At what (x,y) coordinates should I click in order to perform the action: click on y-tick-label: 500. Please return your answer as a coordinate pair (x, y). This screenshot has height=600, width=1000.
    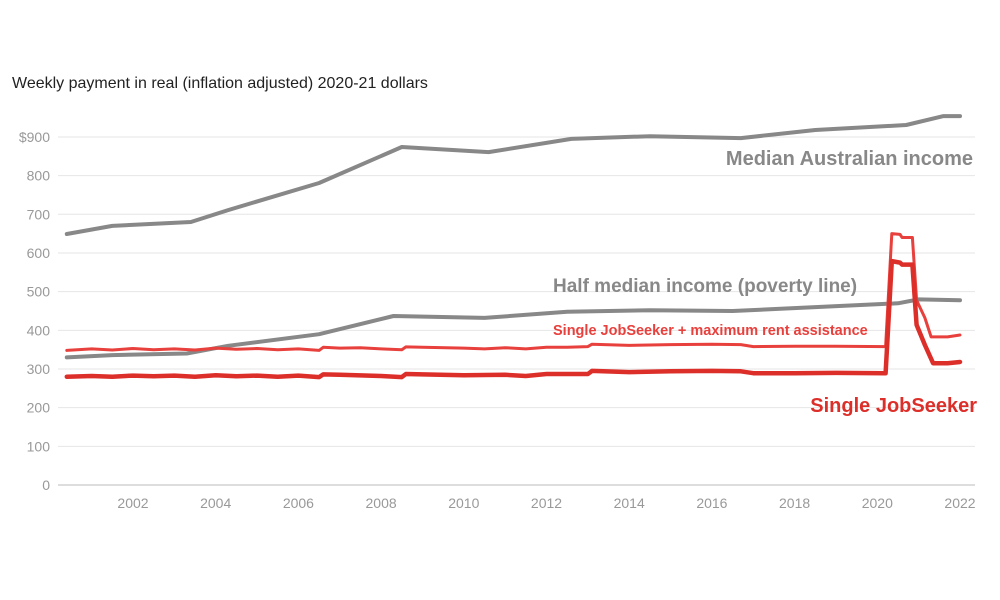
    Looking at the image, I should click on (39, 292).